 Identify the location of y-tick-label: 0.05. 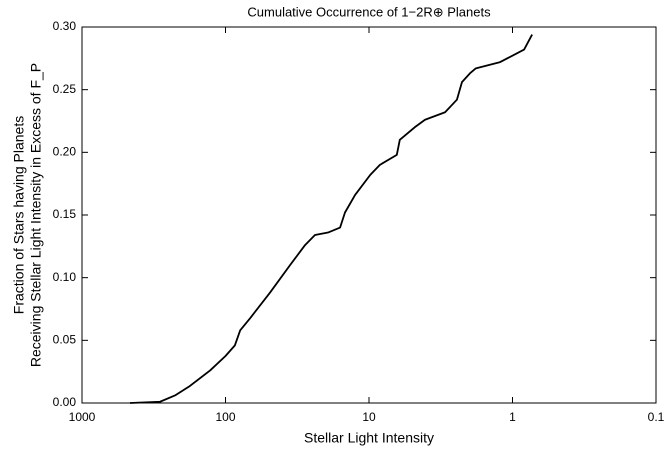
(65, 340).